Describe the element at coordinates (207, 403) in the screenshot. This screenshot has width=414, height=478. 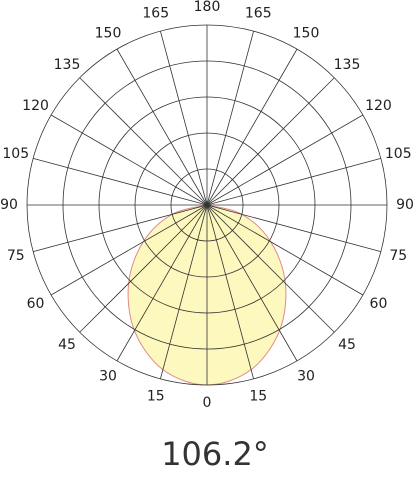
I see `angle-label: 0` at that location.